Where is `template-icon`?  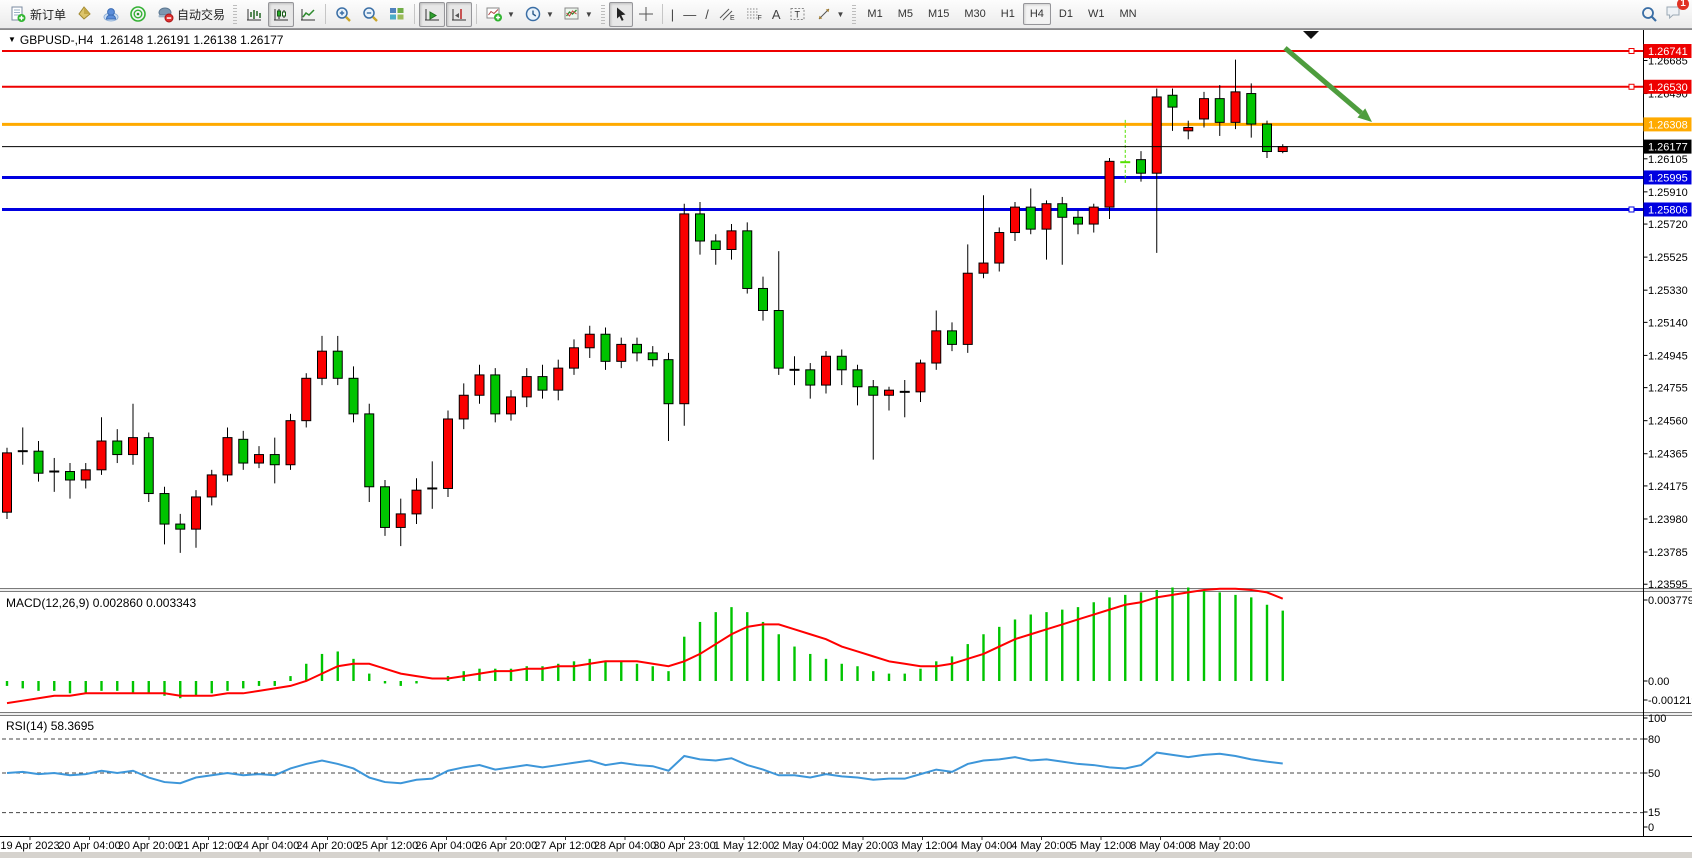
template-icon is located at coordinates (571, 13).